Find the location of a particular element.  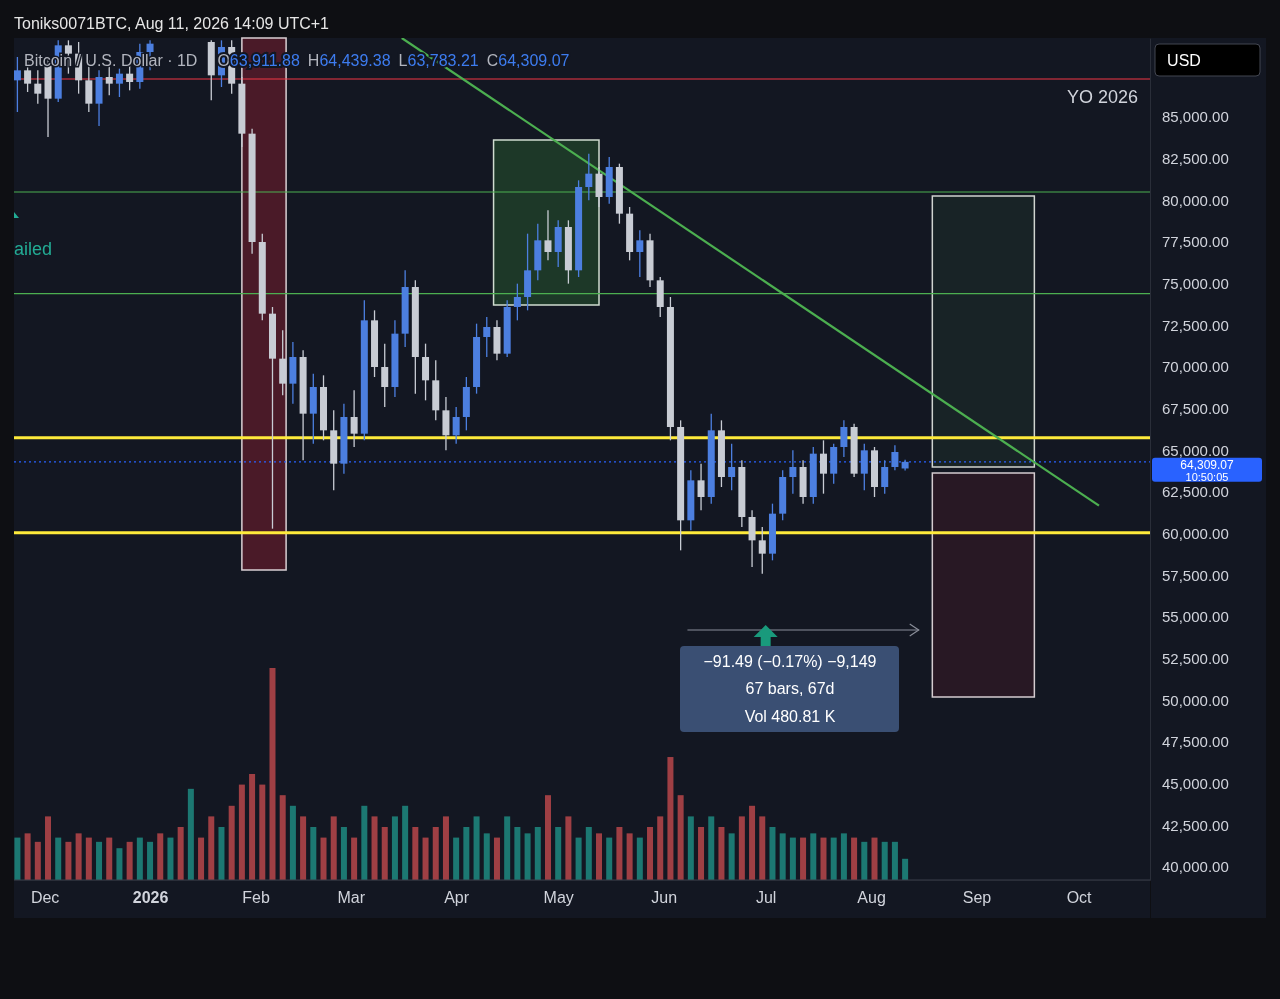

x-tick-label: May is located at coordinates (558, 898).